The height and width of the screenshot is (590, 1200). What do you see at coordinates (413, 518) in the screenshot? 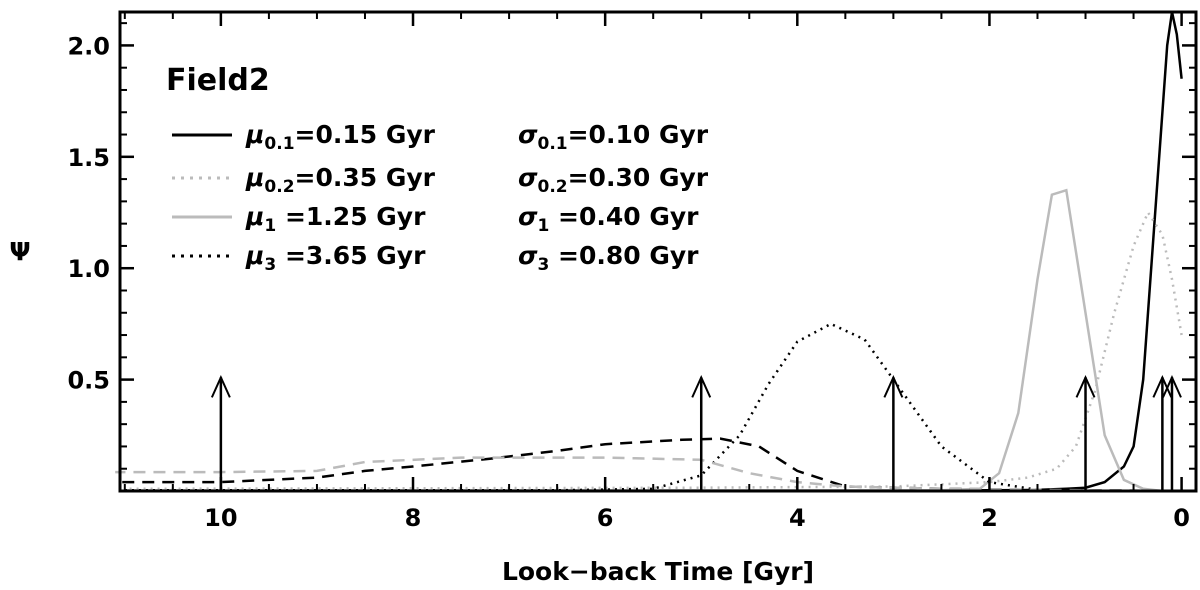
I see `x-tick-label: 8` at bounding box center [413, 518].